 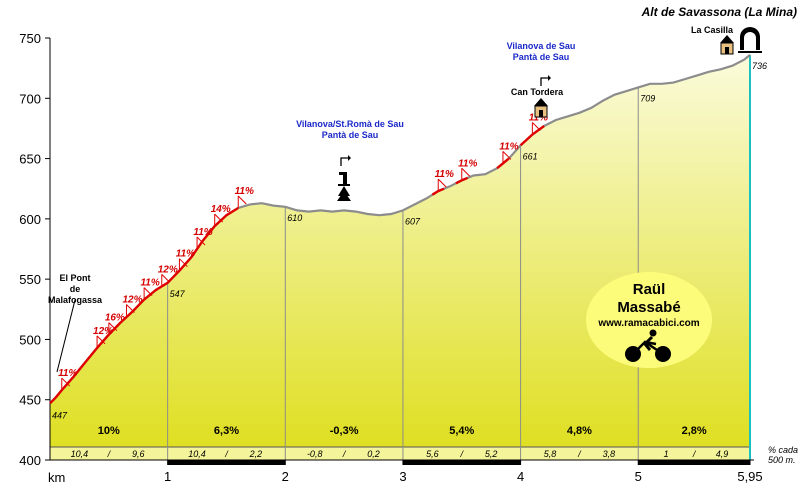 What do you see at coordinates (256, 454) in the screenshot?
I see `segment-sub-gradient: 2,2` at bounding box center [256, 454].